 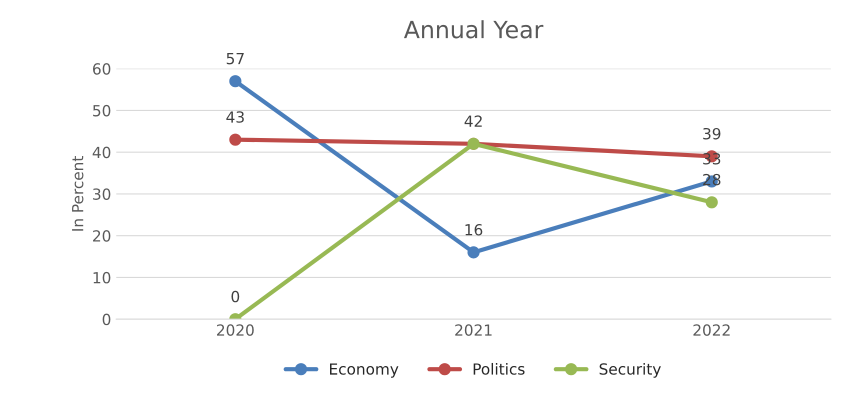 What do you see at coordinates (101, 194) in the screenshot?
I see `y-tick-label: 30` at bounding box center [101, 194].